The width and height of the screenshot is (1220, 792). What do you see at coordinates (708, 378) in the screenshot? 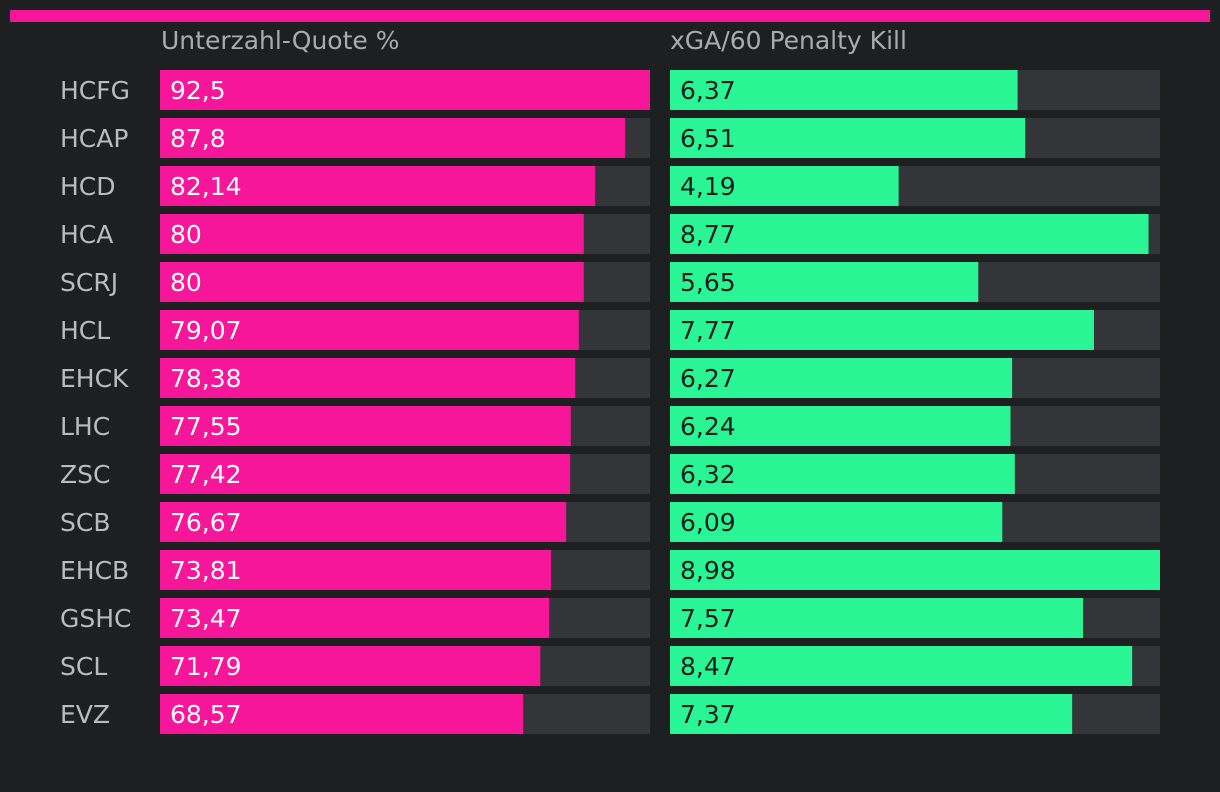
I see `bar-value-label: 6,27` at bounding box center [708, 378].